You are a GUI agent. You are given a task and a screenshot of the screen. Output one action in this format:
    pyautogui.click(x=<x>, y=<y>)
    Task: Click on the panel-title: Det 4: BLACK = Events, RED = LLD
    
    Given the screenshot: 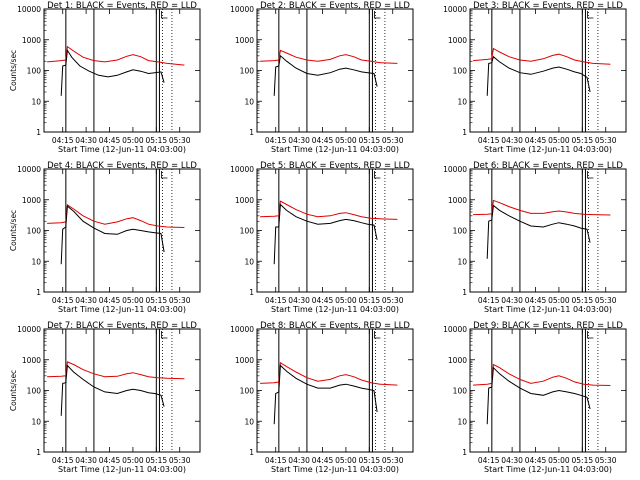 What is the action you would take?
    pyautogui.click(x=122, y=166)
    